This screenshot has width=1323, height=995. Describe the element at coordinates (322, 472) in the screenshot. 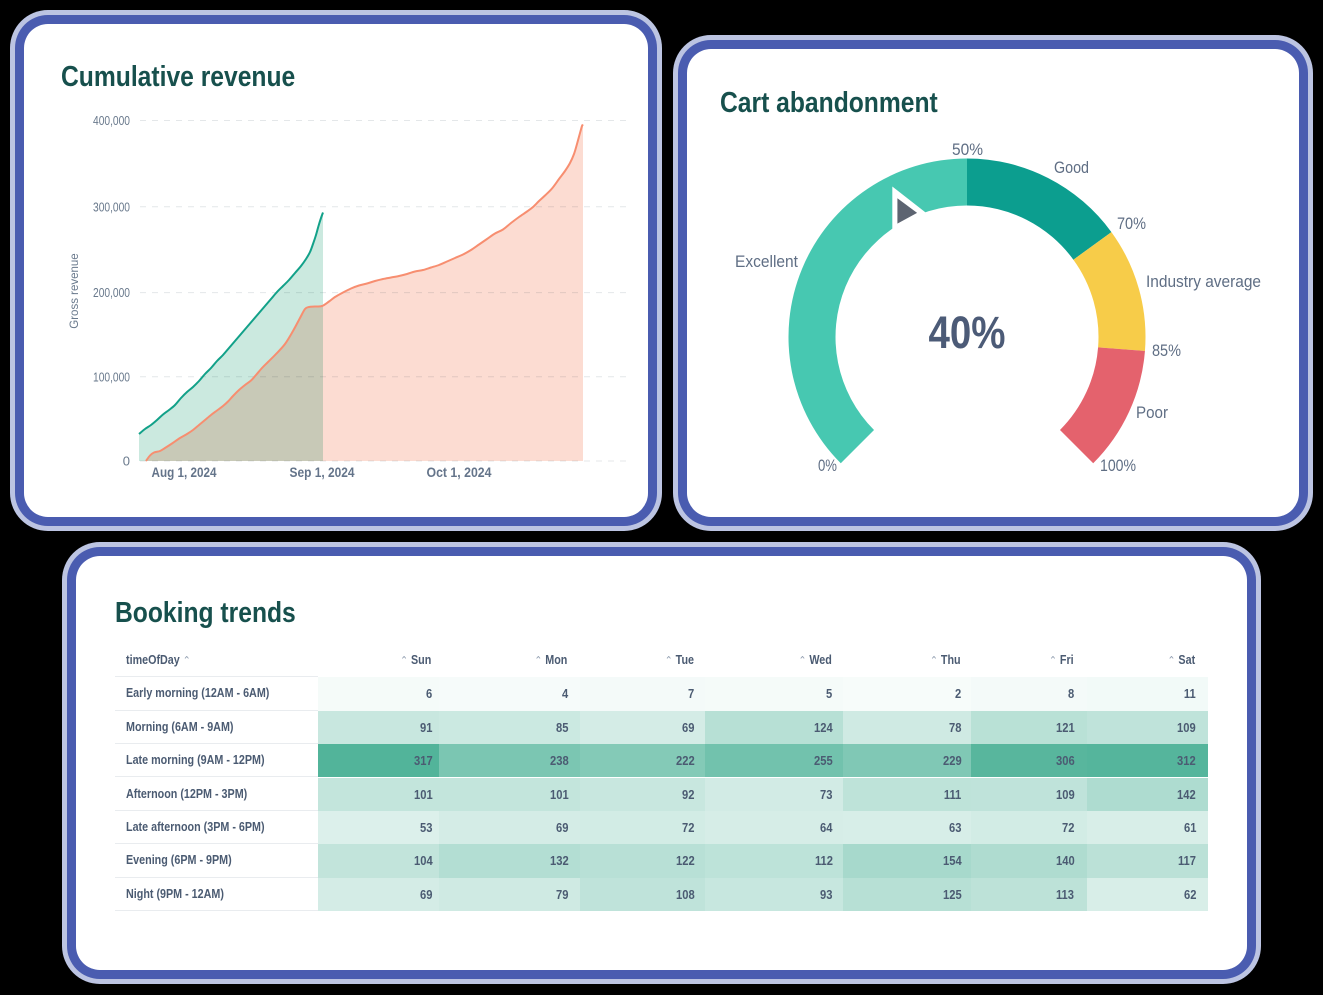

I see `svg-text: Sep 1, 2024` at that location.